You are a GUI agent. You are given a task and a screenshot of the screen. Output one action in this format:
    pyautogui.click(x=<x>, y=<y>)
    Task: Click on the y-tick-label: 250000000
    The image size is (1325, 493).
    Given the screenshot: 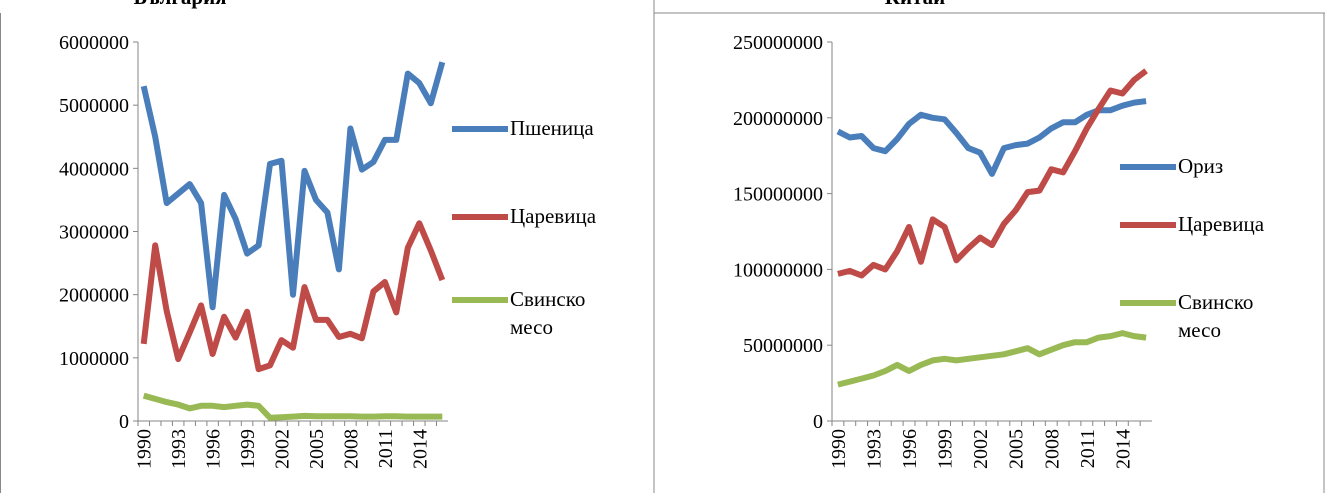 What is the action you would take?
    pyautogui.click(x=778, y=43)
    